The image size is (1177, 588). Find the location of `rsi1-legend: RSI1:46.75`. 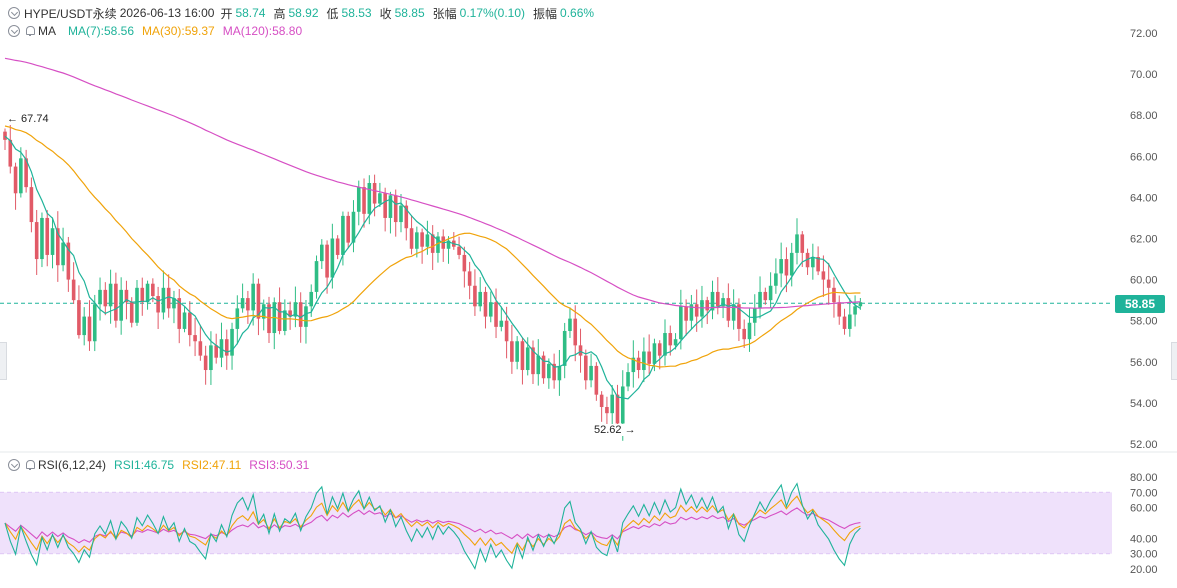

rsi1-legend: RSI1:46.75 is located at coordinates (144, 465).